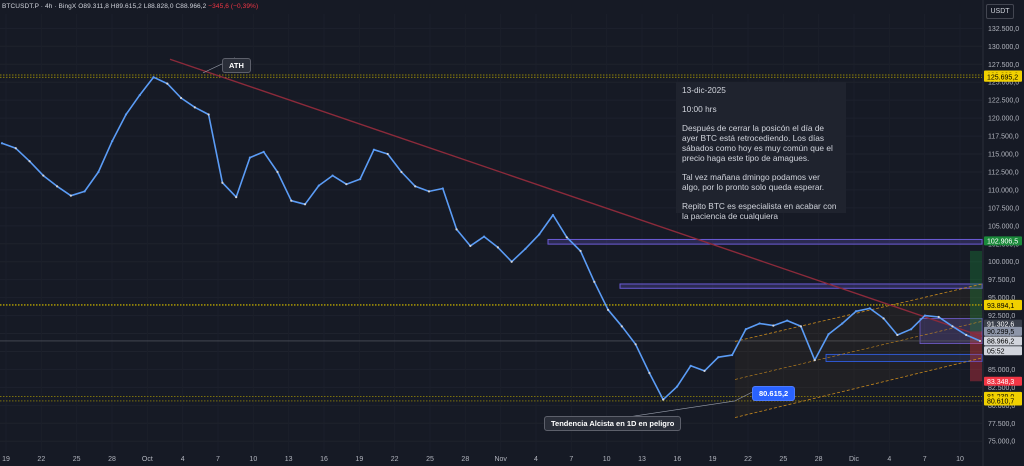 The image size is (1024, 466). Describe the element at coordinates (1002, 241) in the screenshot. I see `price-label-text: 102.906,5` at that location.